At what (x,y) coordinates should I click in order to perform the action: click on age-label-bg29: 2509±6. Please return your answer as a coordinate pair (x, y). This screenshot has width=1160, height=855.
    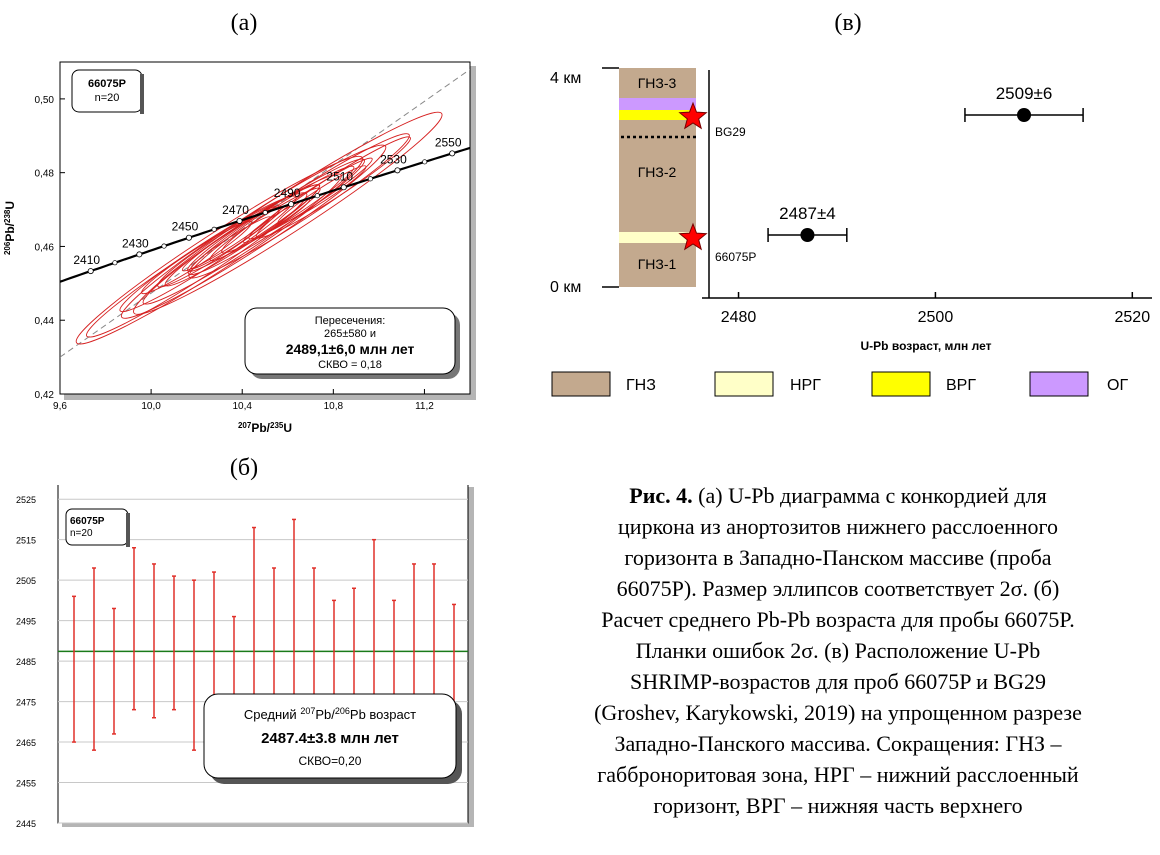
    Looking at the image, I should click on (1024, 93).